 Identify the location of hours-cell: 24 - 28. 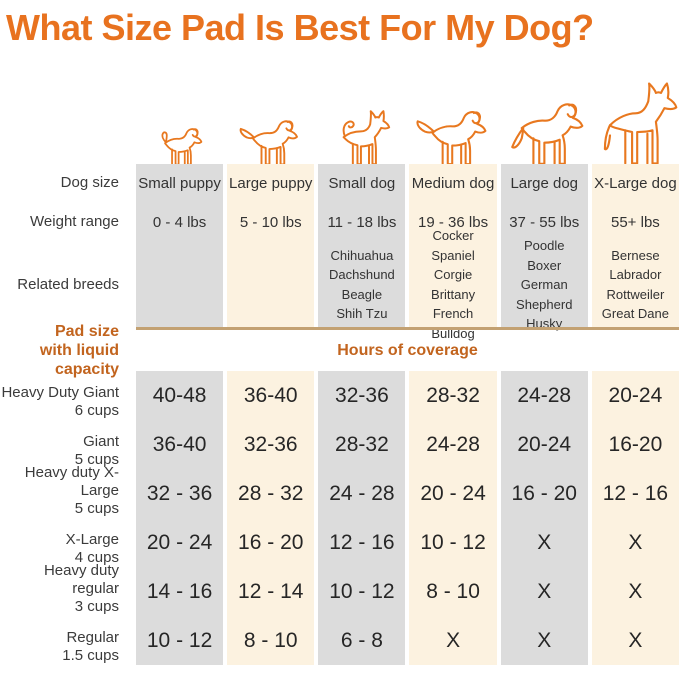
(362, 494).